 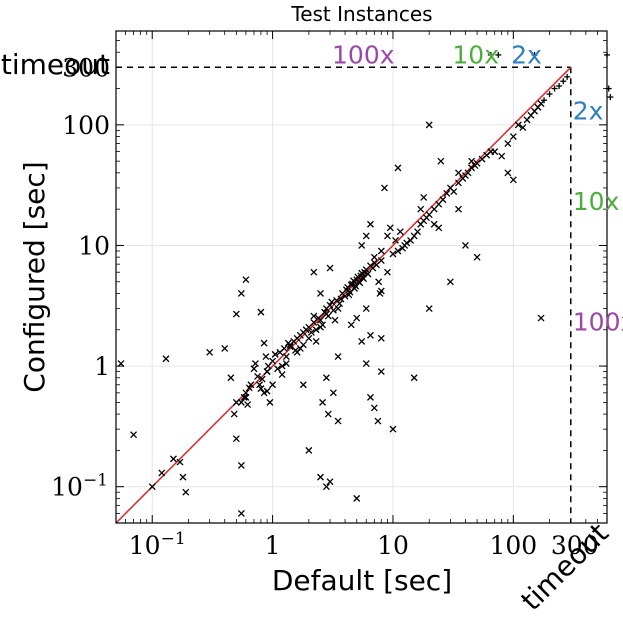 What do you see at coordinates (526, 54) in the screenshot?
I see `factor-label-2x-upper: 2x` at bounding box center [526, 54].